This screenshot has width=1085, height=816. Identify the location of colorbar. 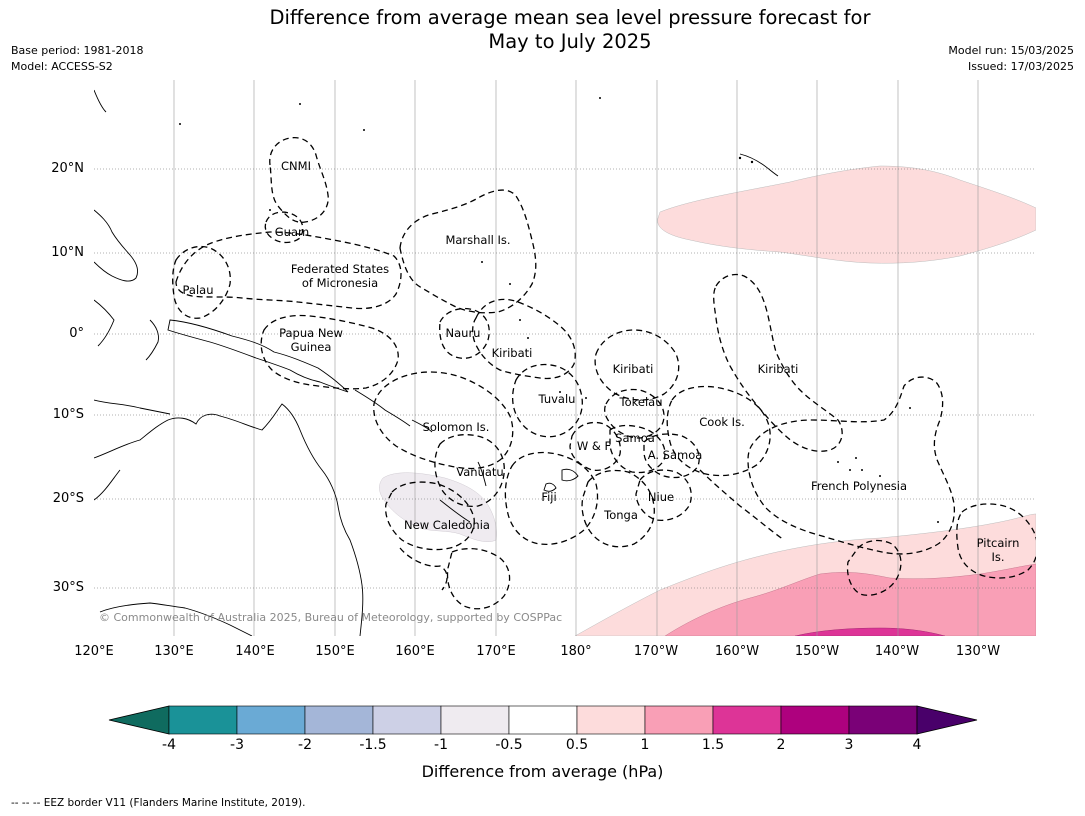
(543, 720).